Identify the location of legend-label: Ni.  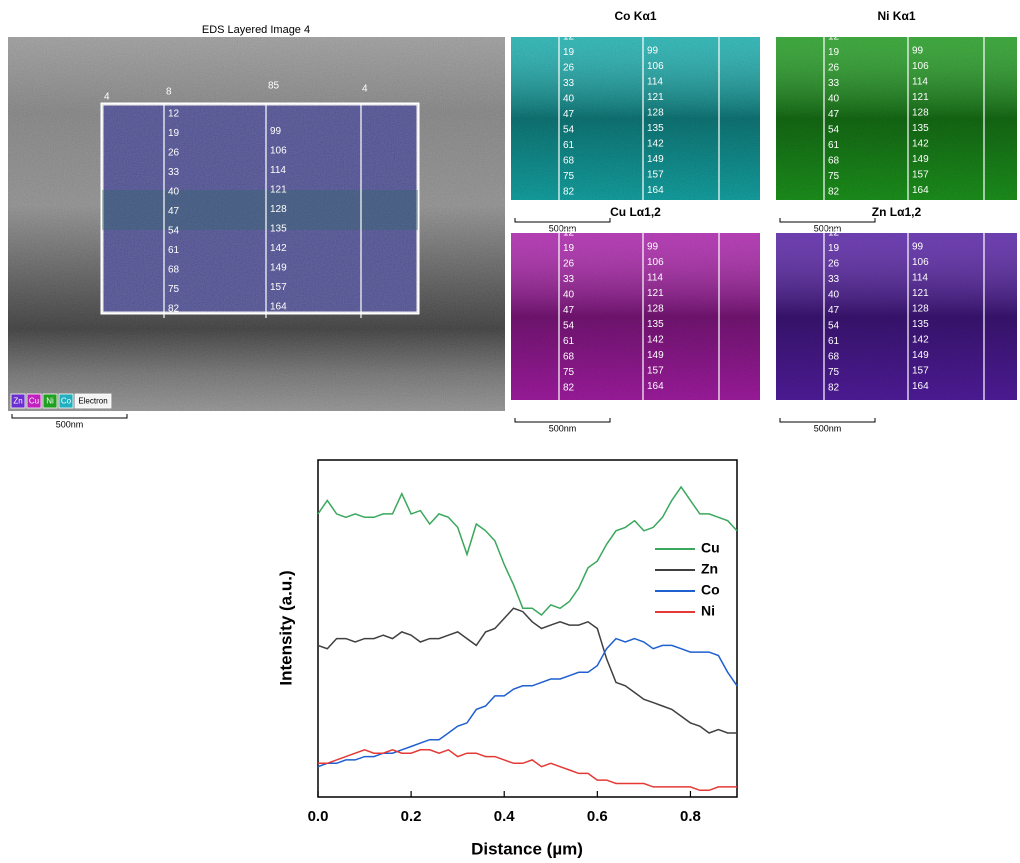
(708, 611).